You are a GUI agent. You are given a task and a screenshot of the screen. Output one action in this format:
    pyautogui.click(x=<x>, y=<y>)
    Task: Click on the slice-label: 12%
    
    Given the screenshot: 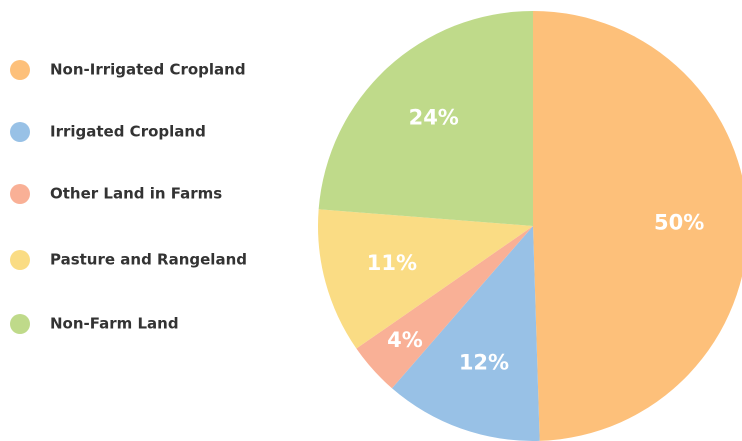 What is the action you would take?
    pyautogui.click(x=484, y=363)
    